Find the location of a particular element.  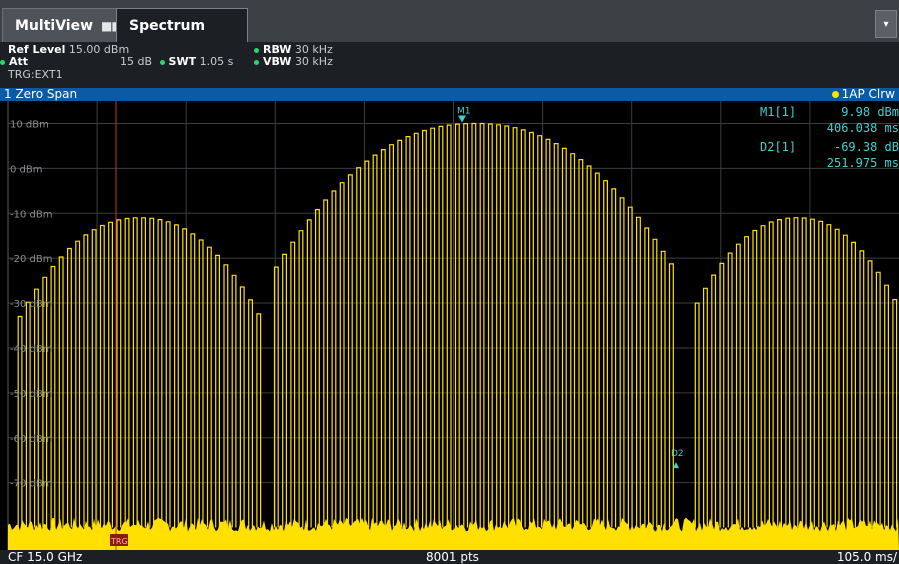

vbw-label: VBW is located at coordinates (277, 61).